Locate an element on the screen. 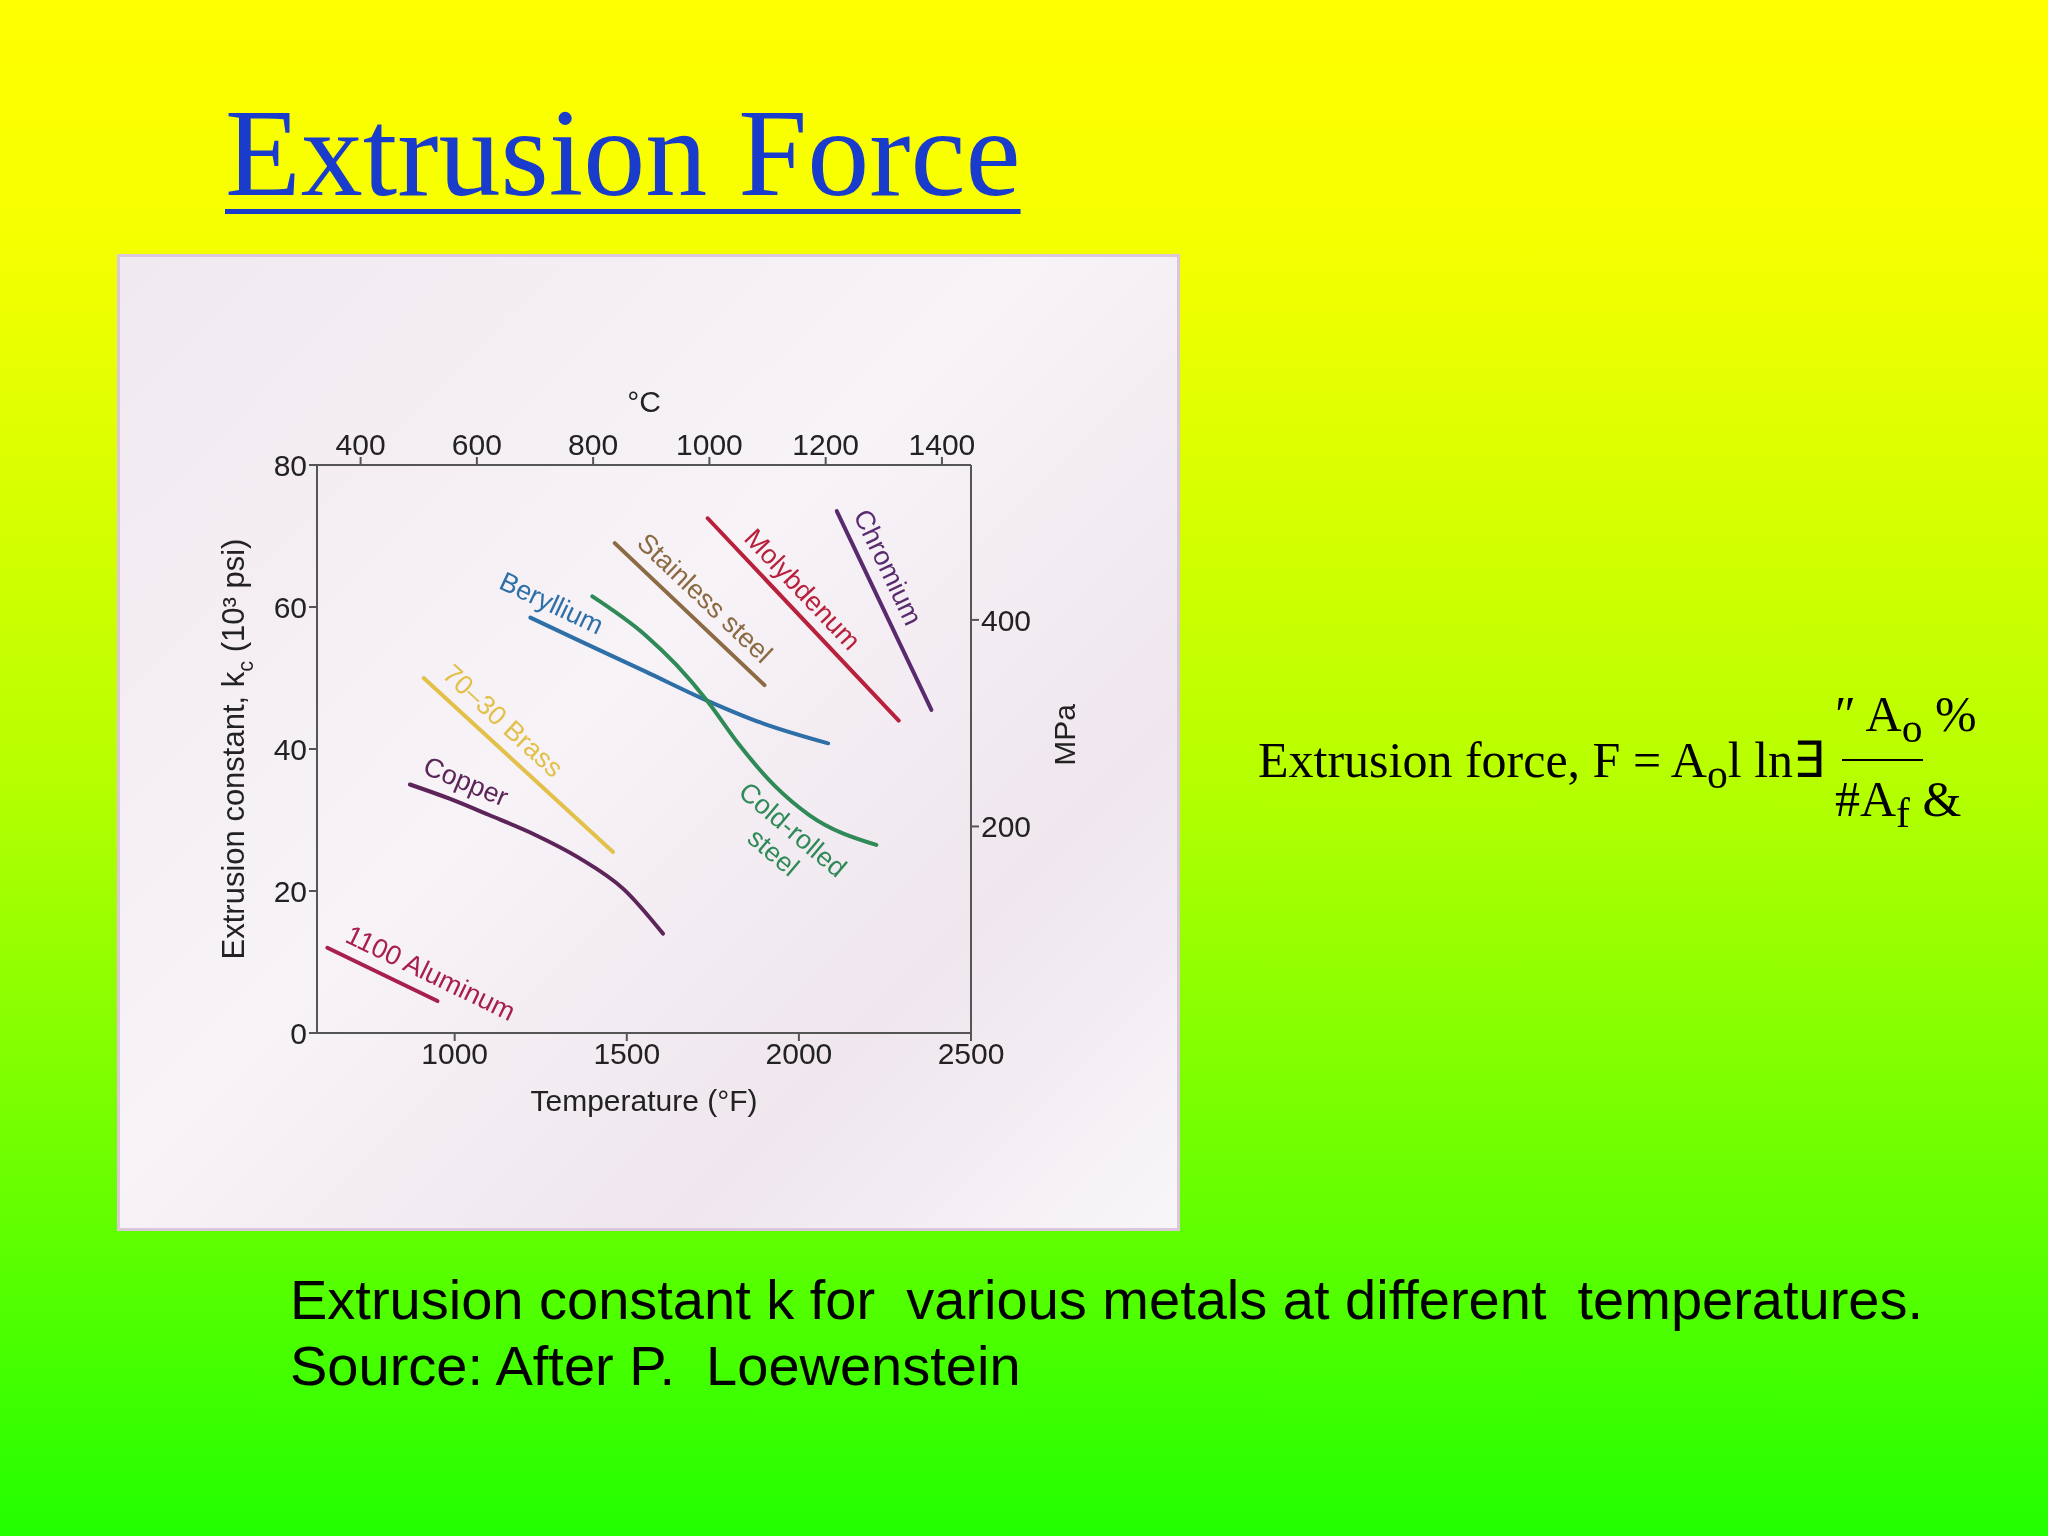 Image resolution: width=2048 pixels, height=1536 pixels. text: #A$_{f}$ & is located at coordinates (1898, 804).